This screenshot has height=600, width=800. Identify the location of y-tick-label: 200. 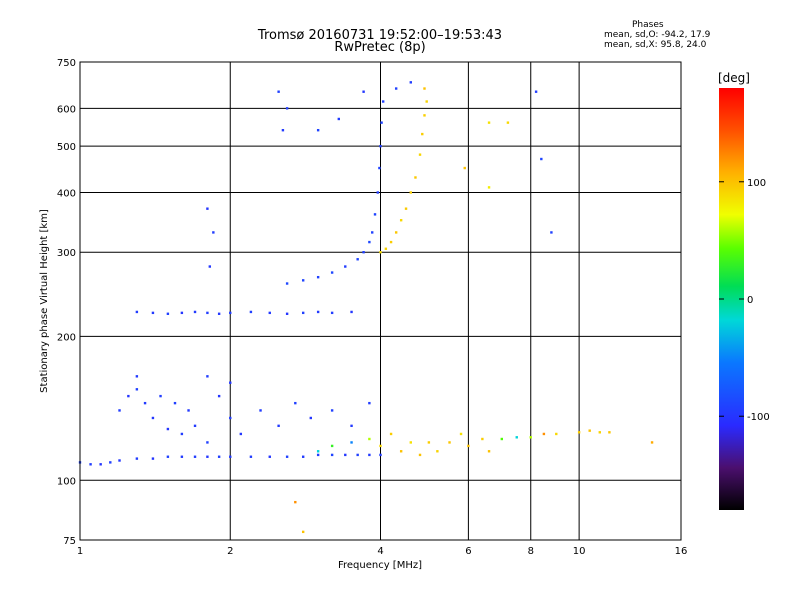
(66, 337).